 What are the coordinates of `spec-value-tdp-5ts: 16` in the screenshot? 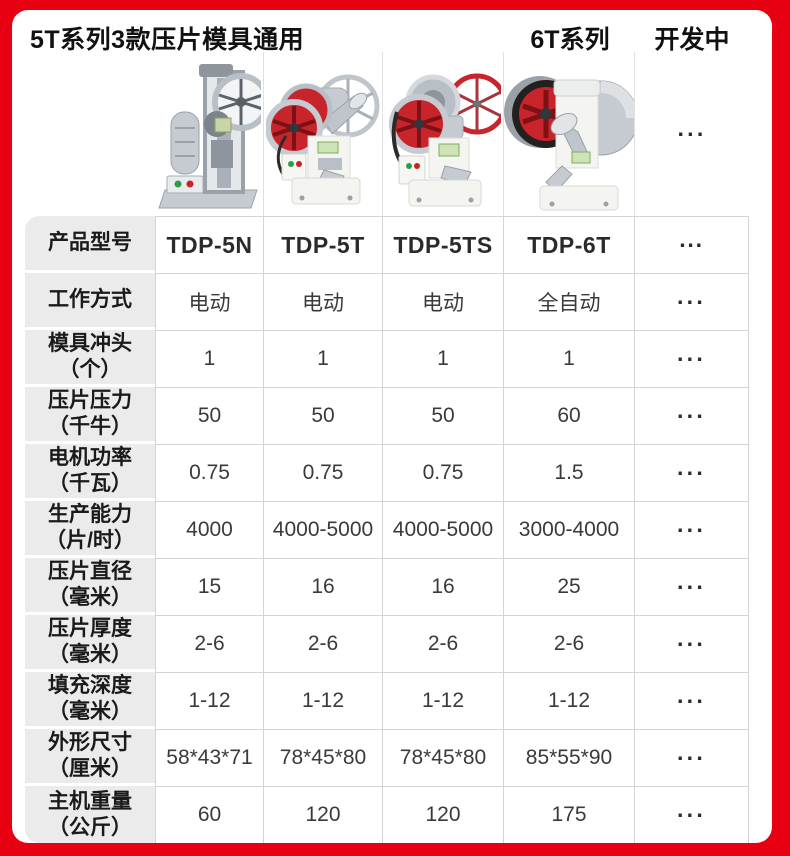 It's located at (442, 586).